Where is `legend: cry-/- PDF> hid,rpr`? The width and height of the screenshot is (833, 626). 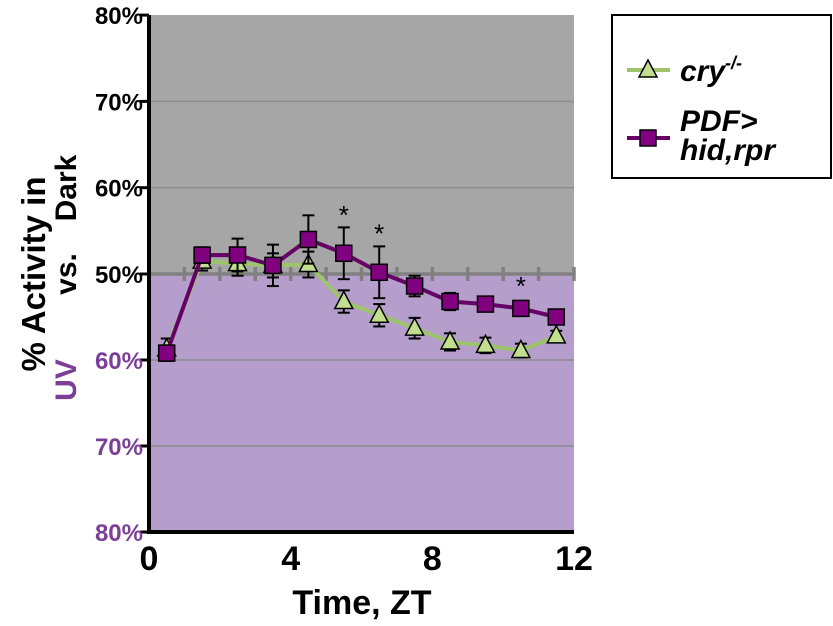 legend: cry-/- PDF> hid,rpr is located at coordinates (721, 96).